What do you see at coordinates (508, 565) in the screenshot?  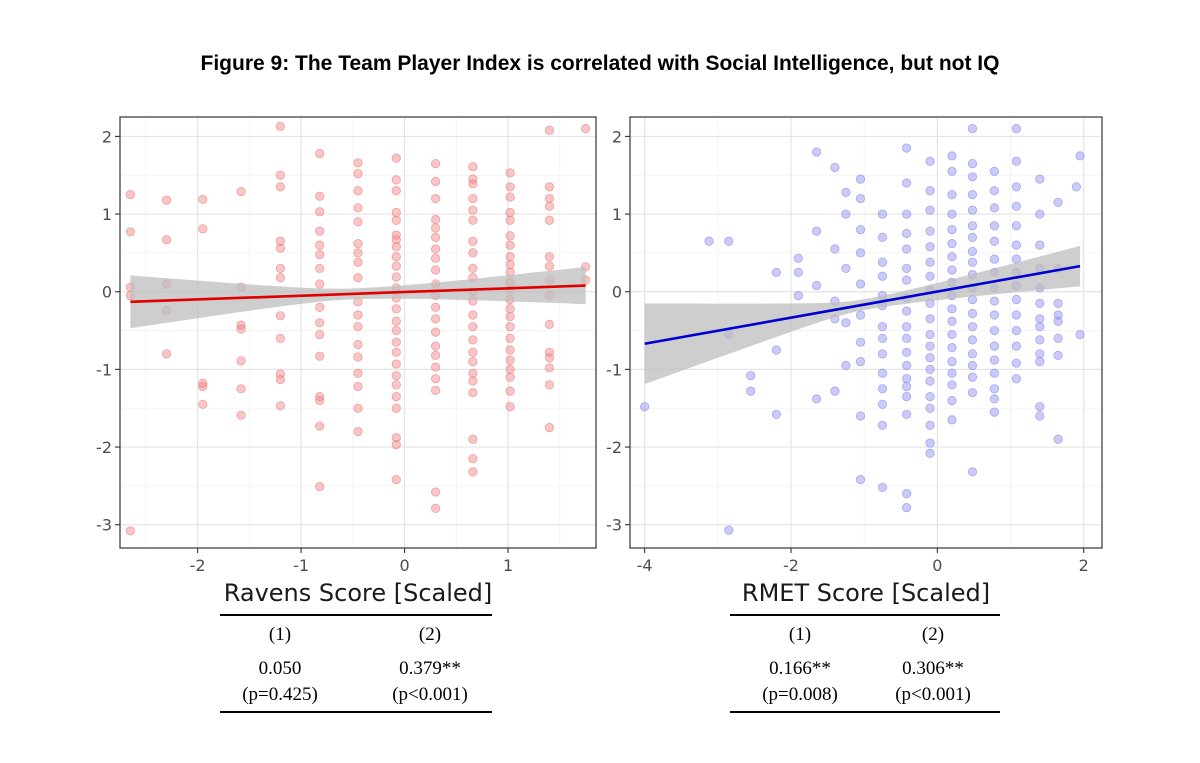 I see `x-tick-label: 1` at bounding box center [508, 565].